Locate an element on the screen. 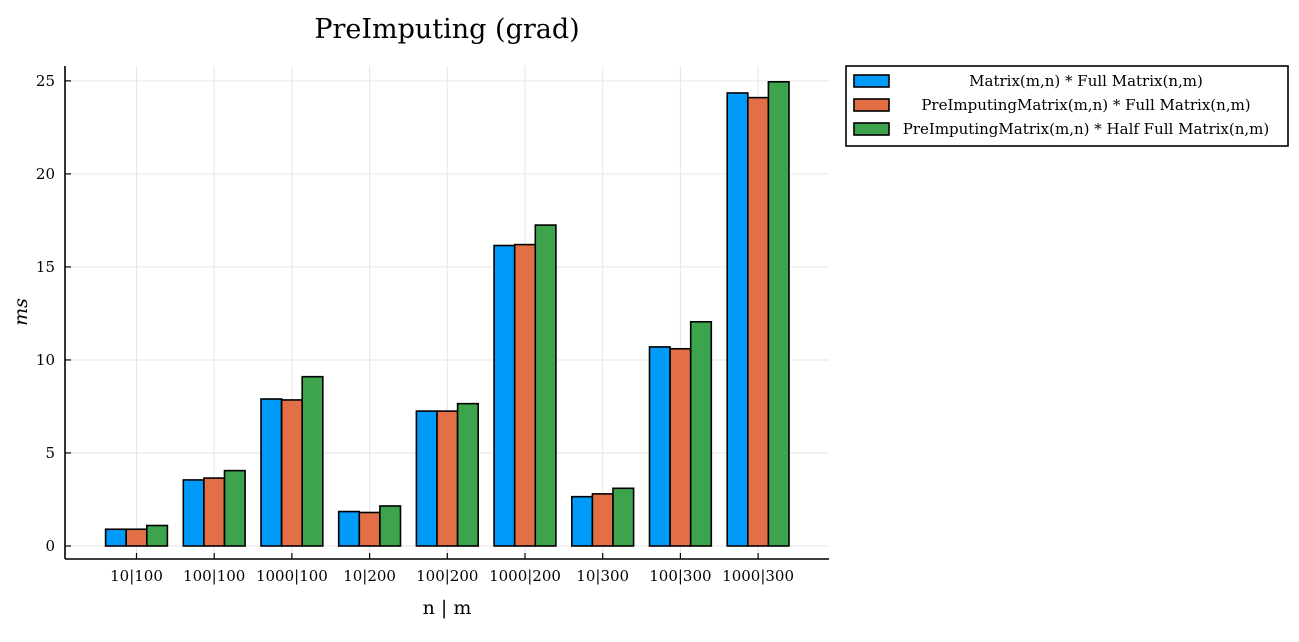 The image size is (1299, 642). x-tick-label: 100|100 is located at coordinates (214, 576).